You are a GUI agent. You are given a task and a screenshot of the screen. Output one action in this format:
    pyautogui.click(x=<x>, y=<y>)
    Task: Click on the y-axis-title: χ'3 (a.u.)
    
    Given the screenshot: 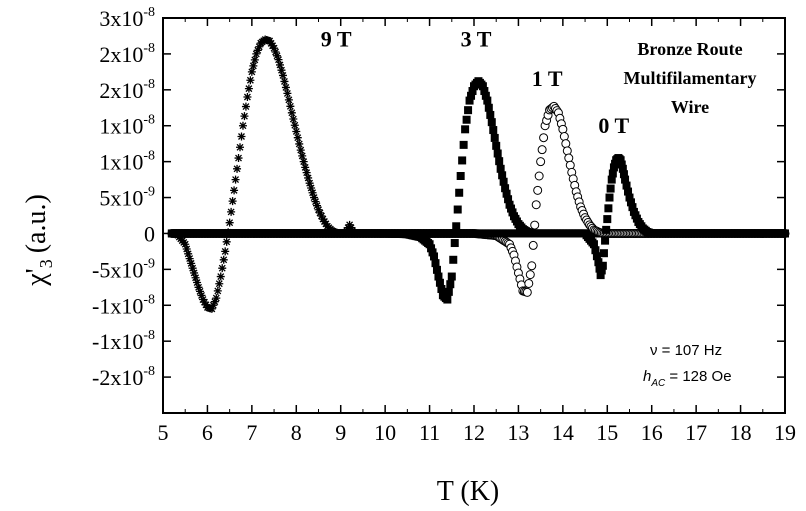 What is the action you would take?
    pyautogui.click(x=38, y=240)
    